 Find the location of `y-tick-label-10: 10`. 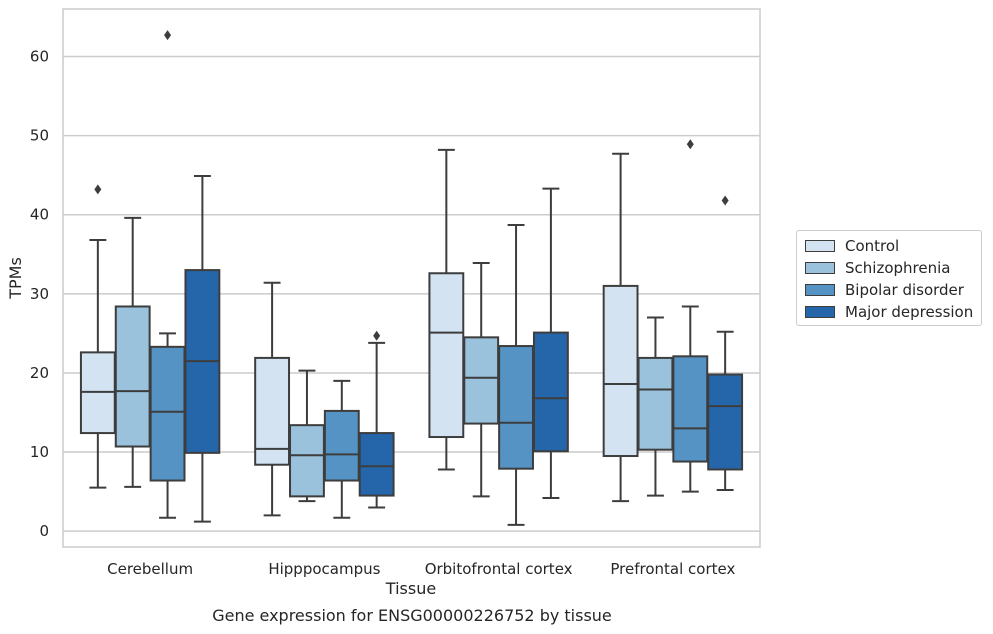

y-tick-label-10: 10 is located at coordinates (39, 452).